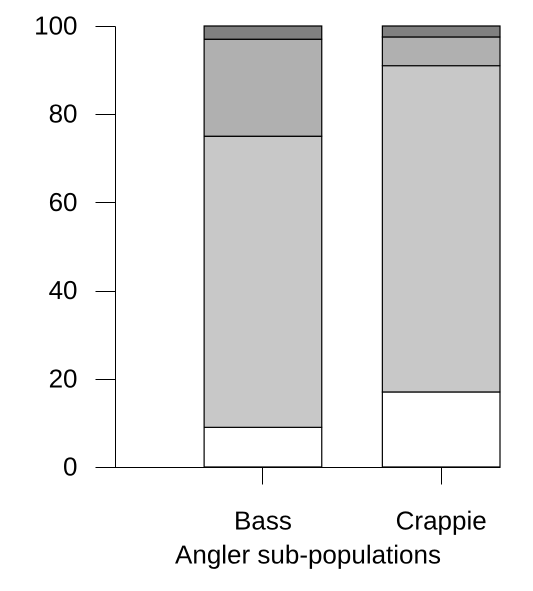 The image size is (533, 591). Describe the element at coordinates (308, 555) in the screenshot. I see `x-axis-title: Angler sub-populations` at that location.